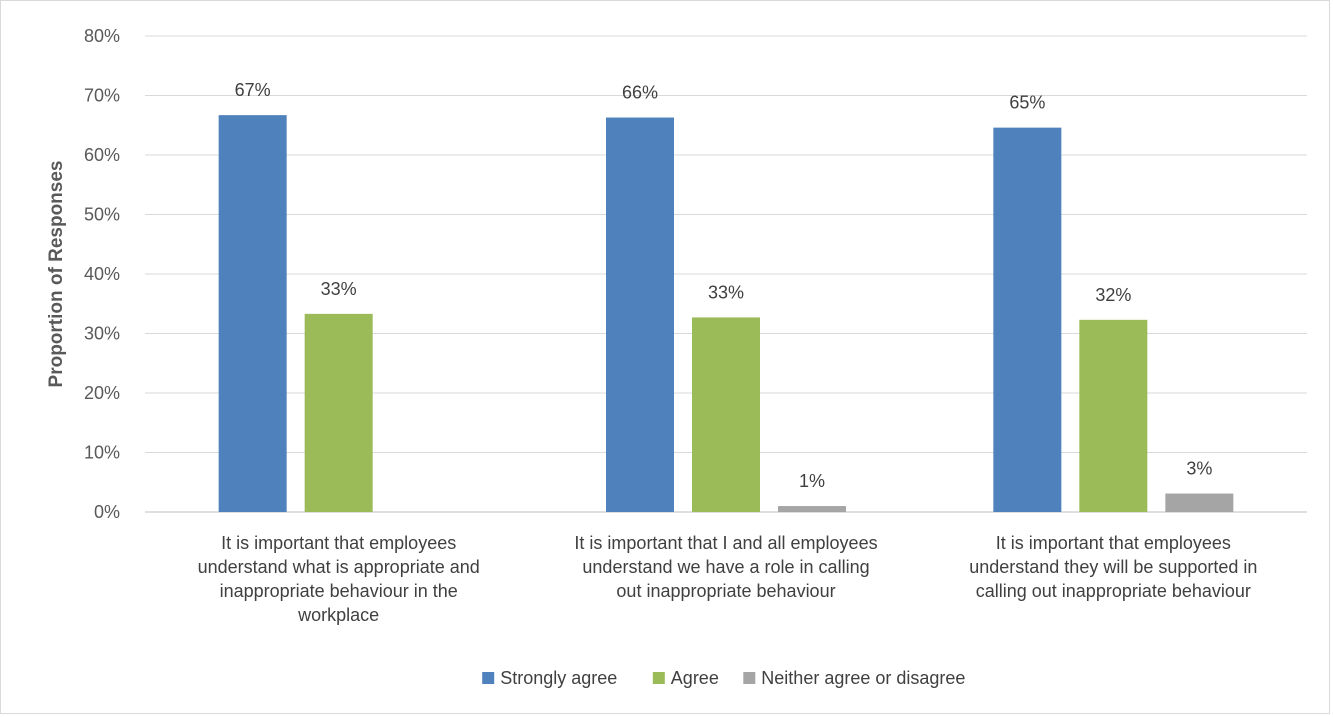 The width and height of the screenshot is (1333, 717). What do you see at coordinates (1113, 295) in the screenshot?
I see `data-label: 32%` at bounding box center [1113, 295].